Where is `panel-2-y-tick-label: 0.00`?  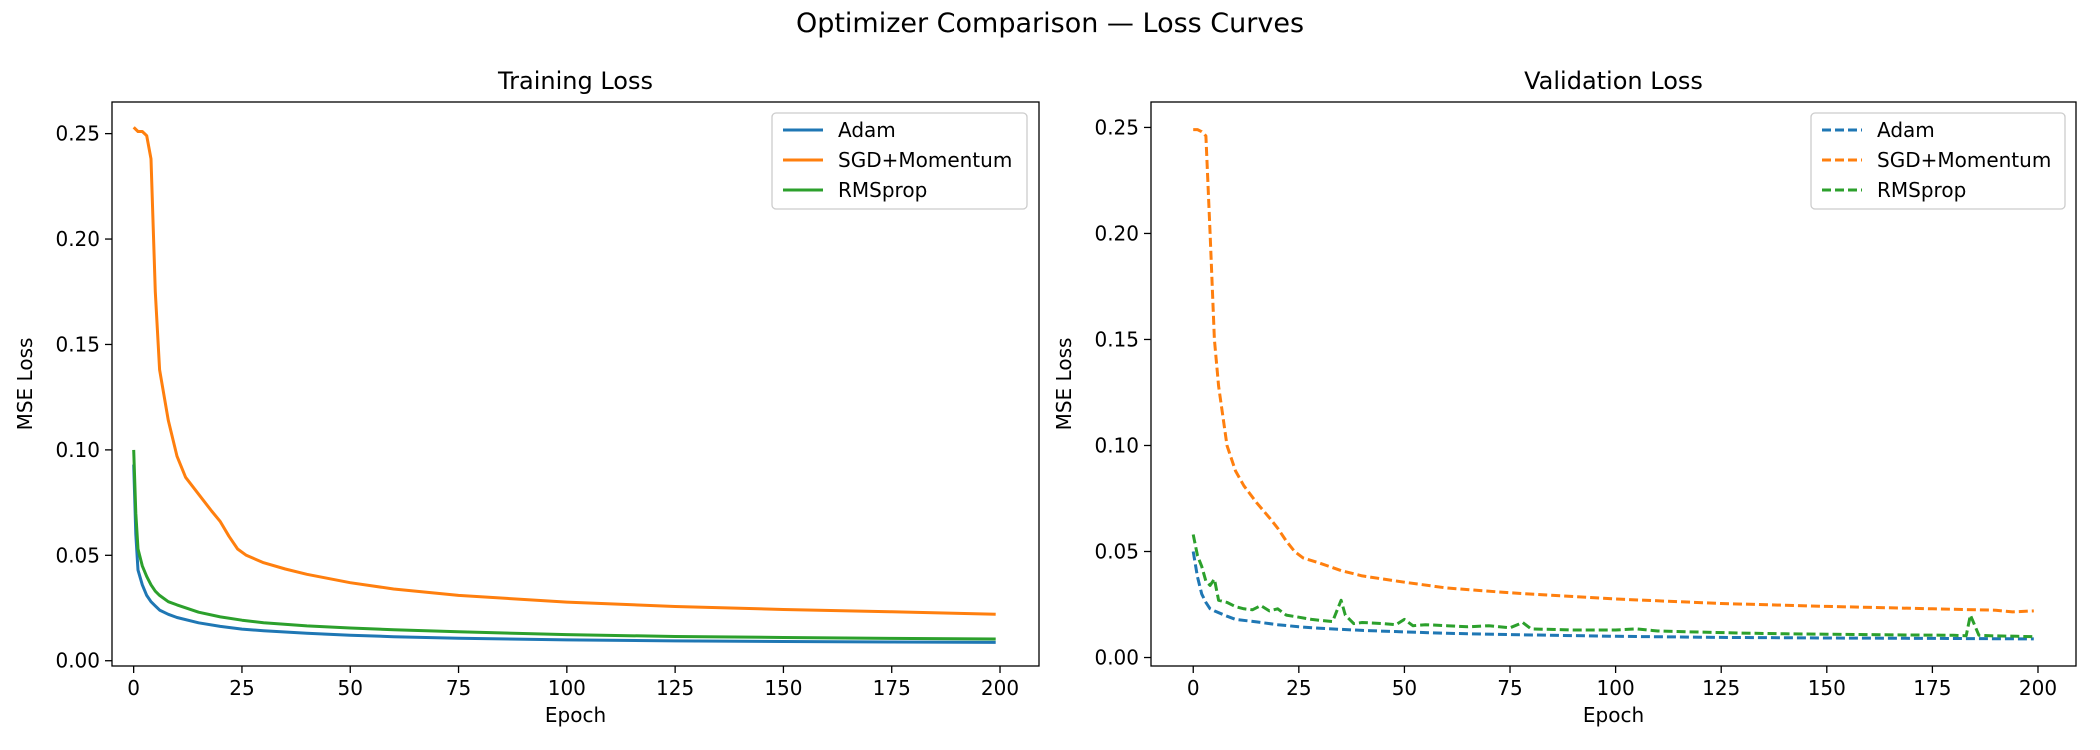 panel-2-y-tick-label: 0.00 is located at coordinates (1116, 658).